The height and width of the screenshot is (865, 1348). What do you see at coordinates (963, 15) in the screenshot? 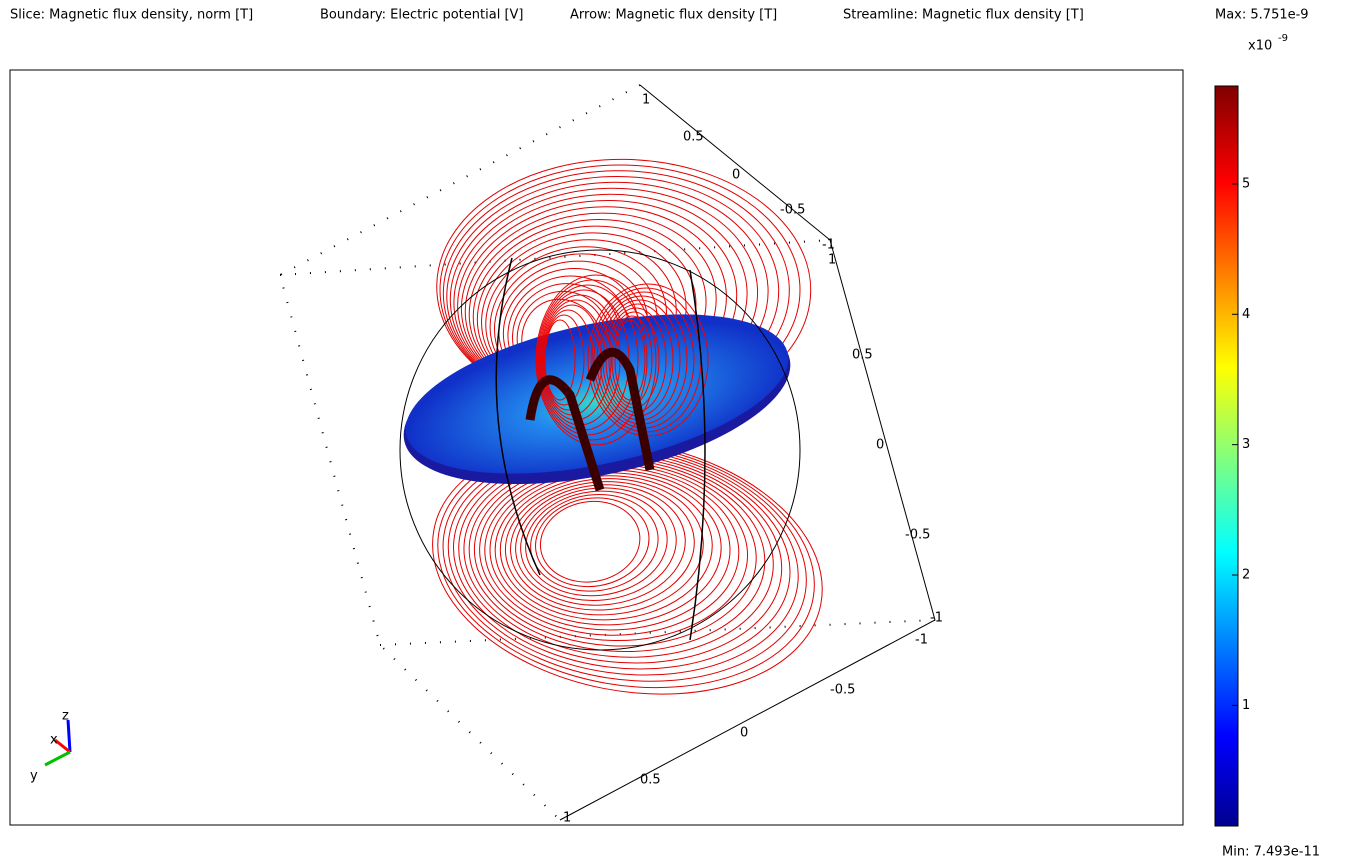
I see `header-item: Streamline: Magnetic flux density [T]` at bounding box center [963, 15].